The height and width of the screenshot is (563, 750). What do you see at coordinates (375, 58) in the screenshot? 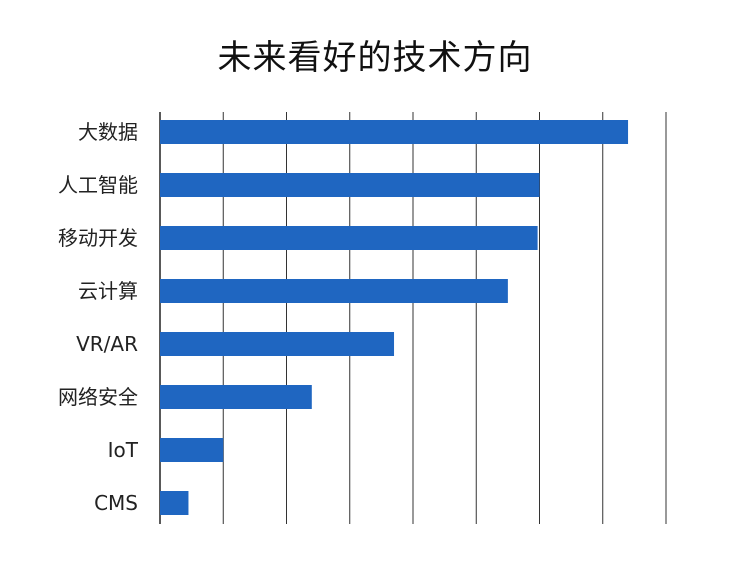
I see `chart-title: 未来看好的技术方向` at bounding box center [375, 58].